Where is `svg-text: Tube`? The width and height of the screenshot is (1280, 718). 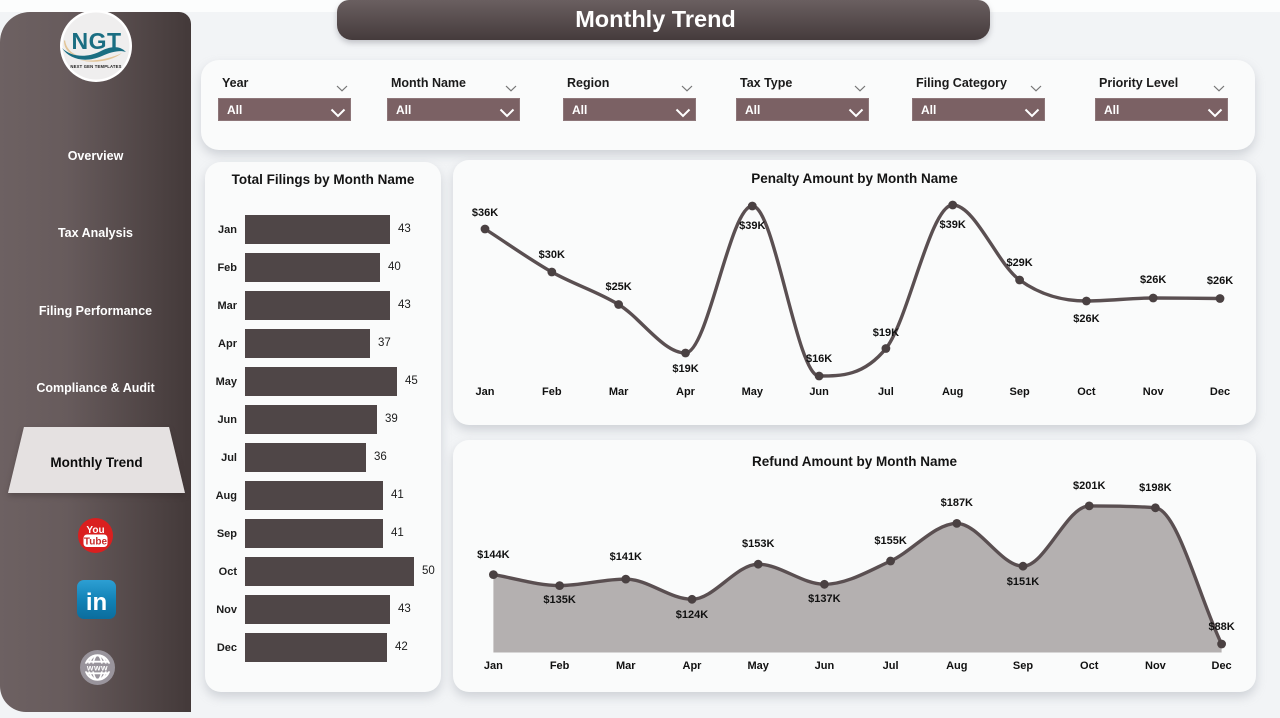 svg-text: Tube is located at coordinates (96, 542).